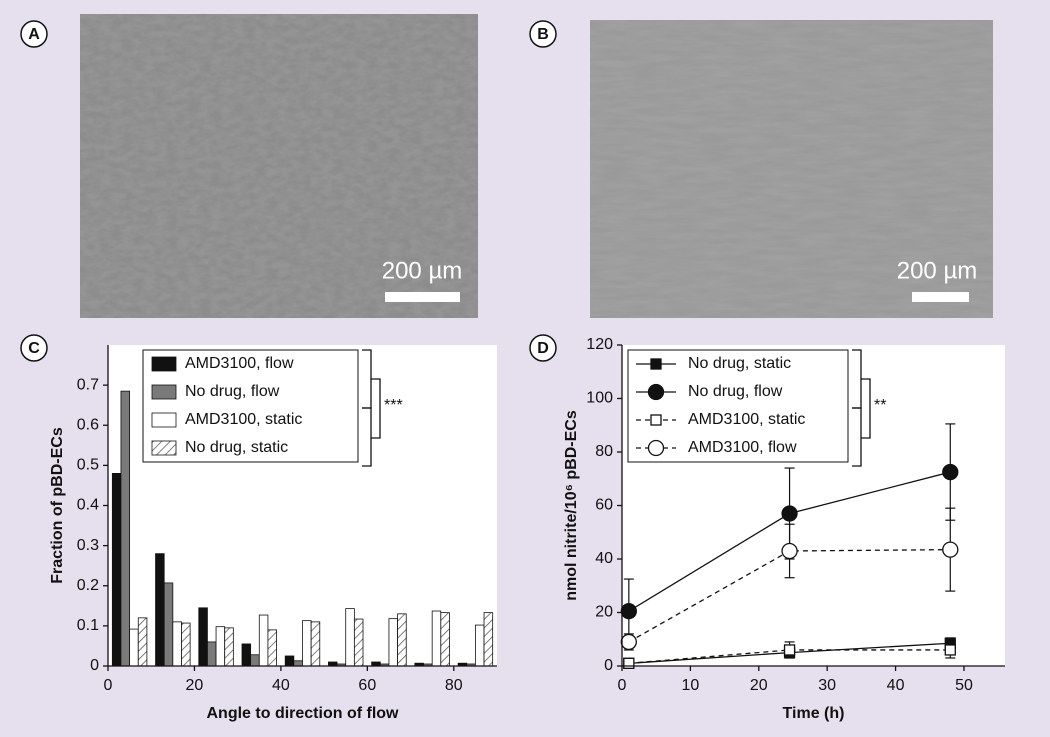 The width and height of the screenshot is (1050, 737). What do you see at coordinates (827, 685) in the screenshot?
I see `x-tick-label: 30` at bounding box center [827, 685].